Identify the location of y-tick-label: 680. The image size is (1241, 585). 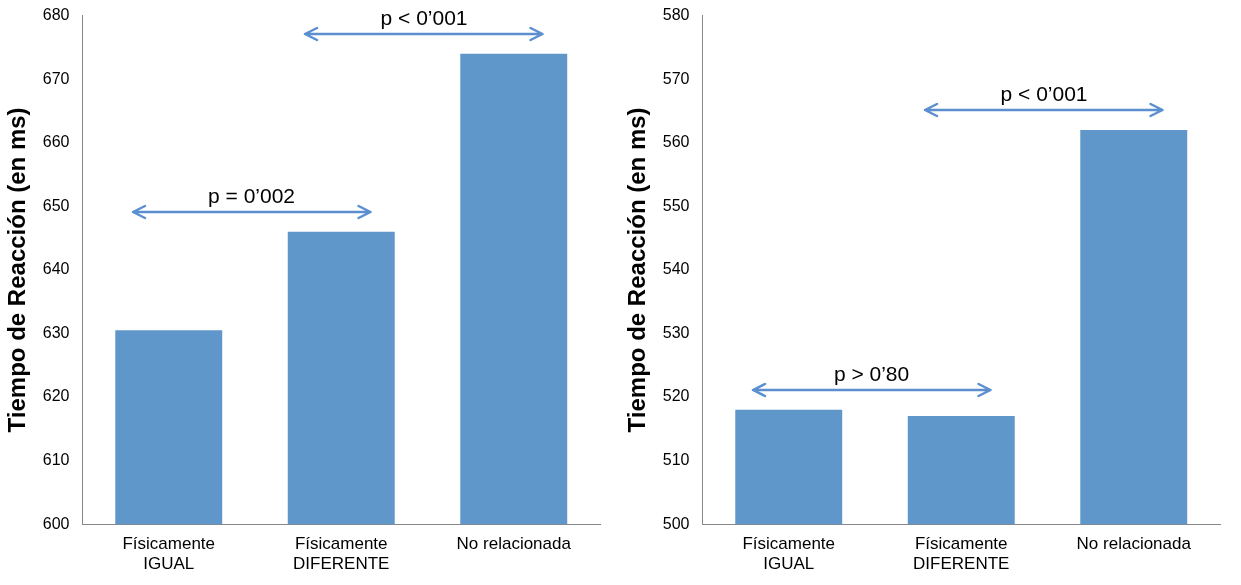
(56, 15).